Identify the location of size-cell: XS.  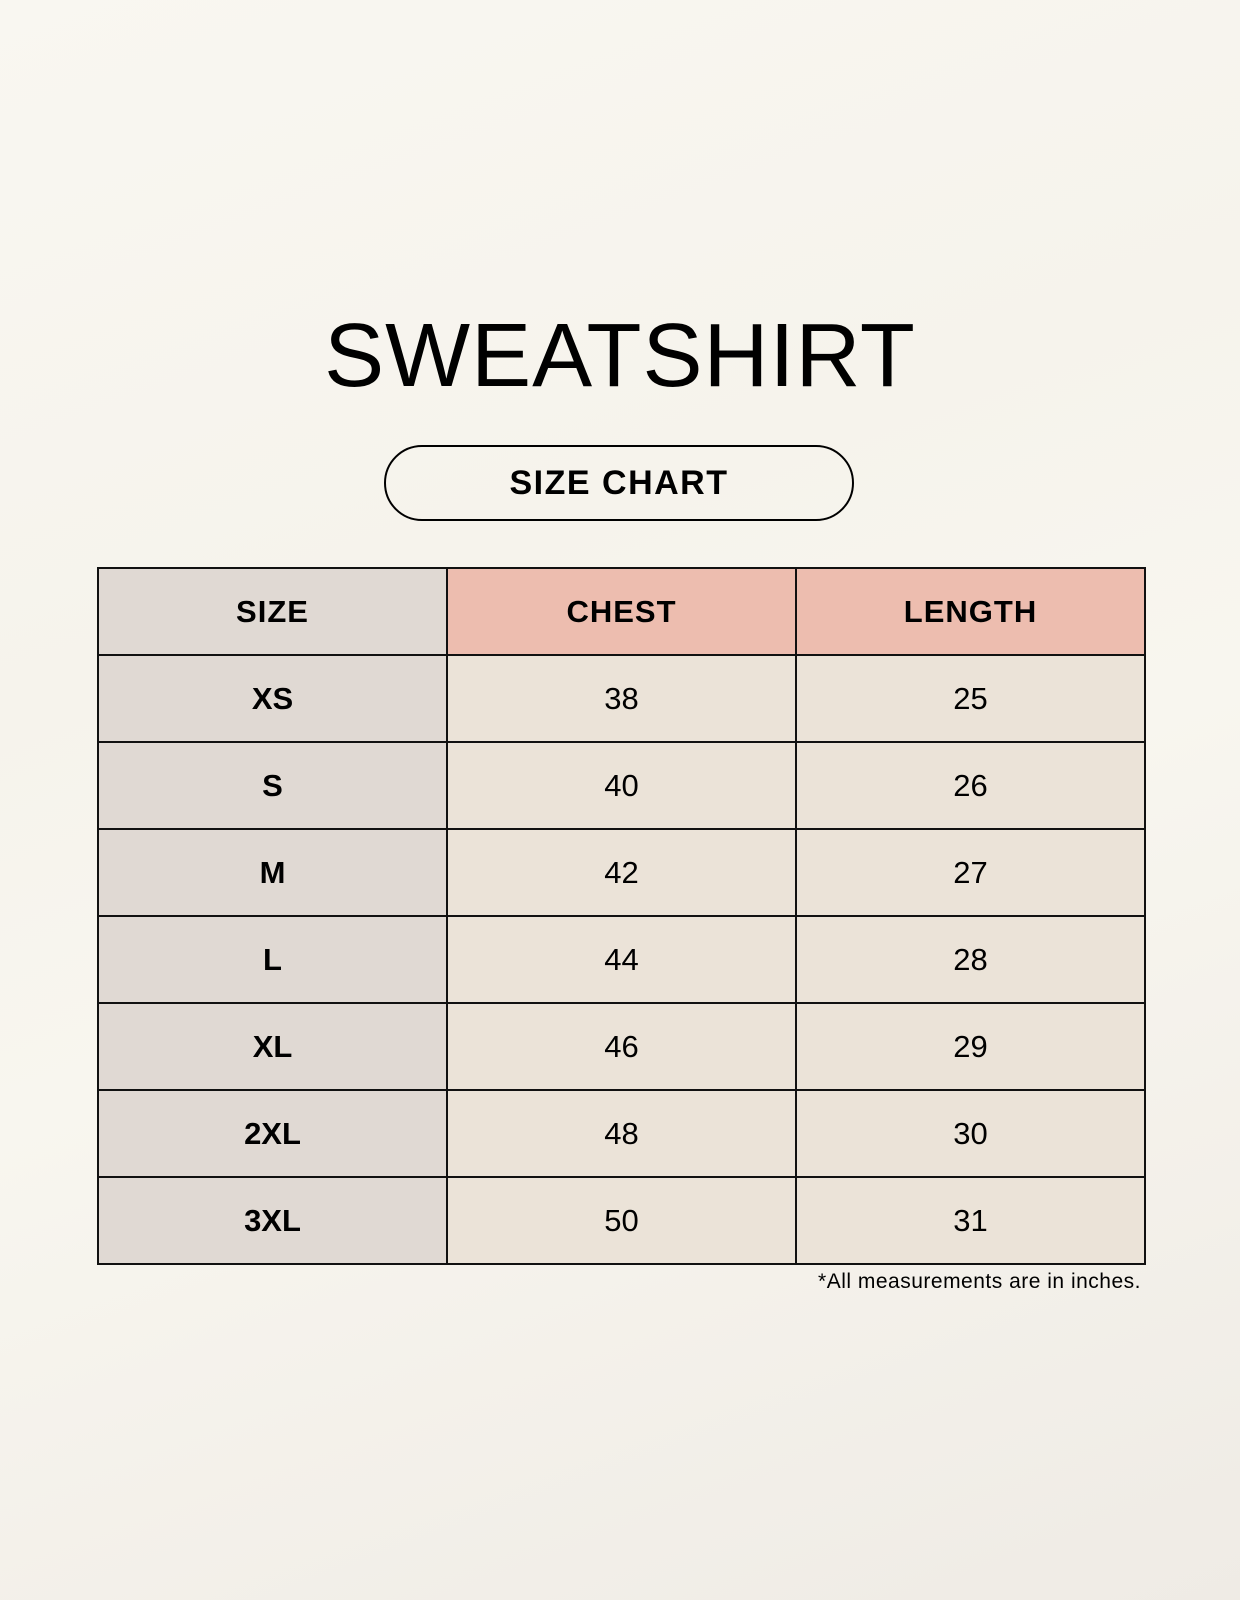
(272, 698).